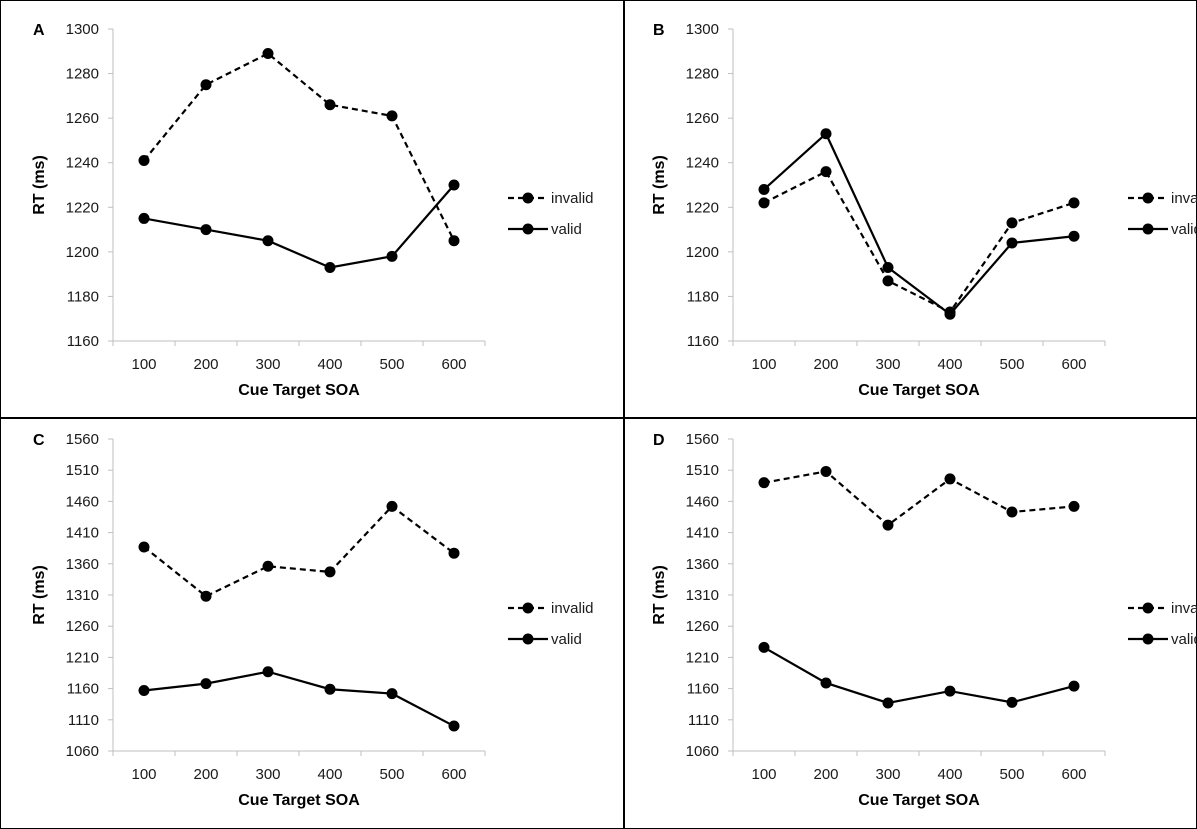  I want to click on legend-marker-invalid-D, so click(1148, 608).